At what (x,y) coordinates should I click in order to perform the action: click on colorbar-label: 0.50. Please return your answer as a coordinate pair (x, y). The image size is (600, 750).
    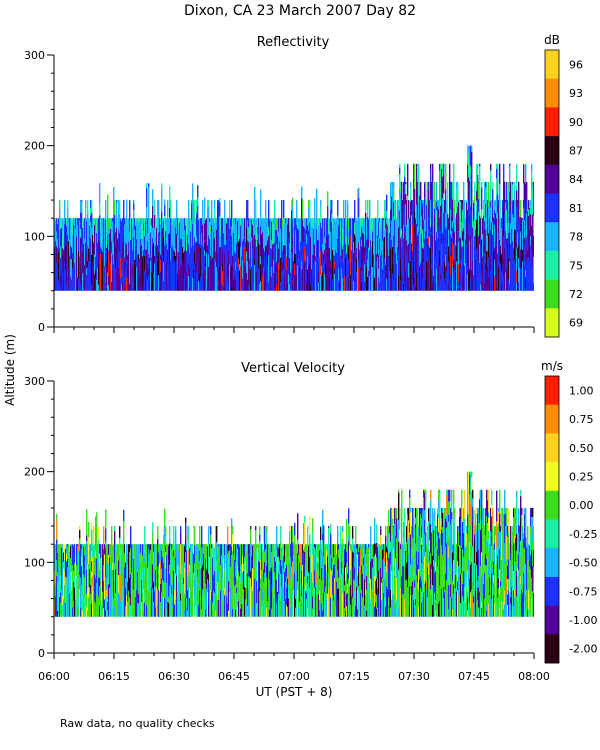
    Looking at the image, I should click on (581, 448).